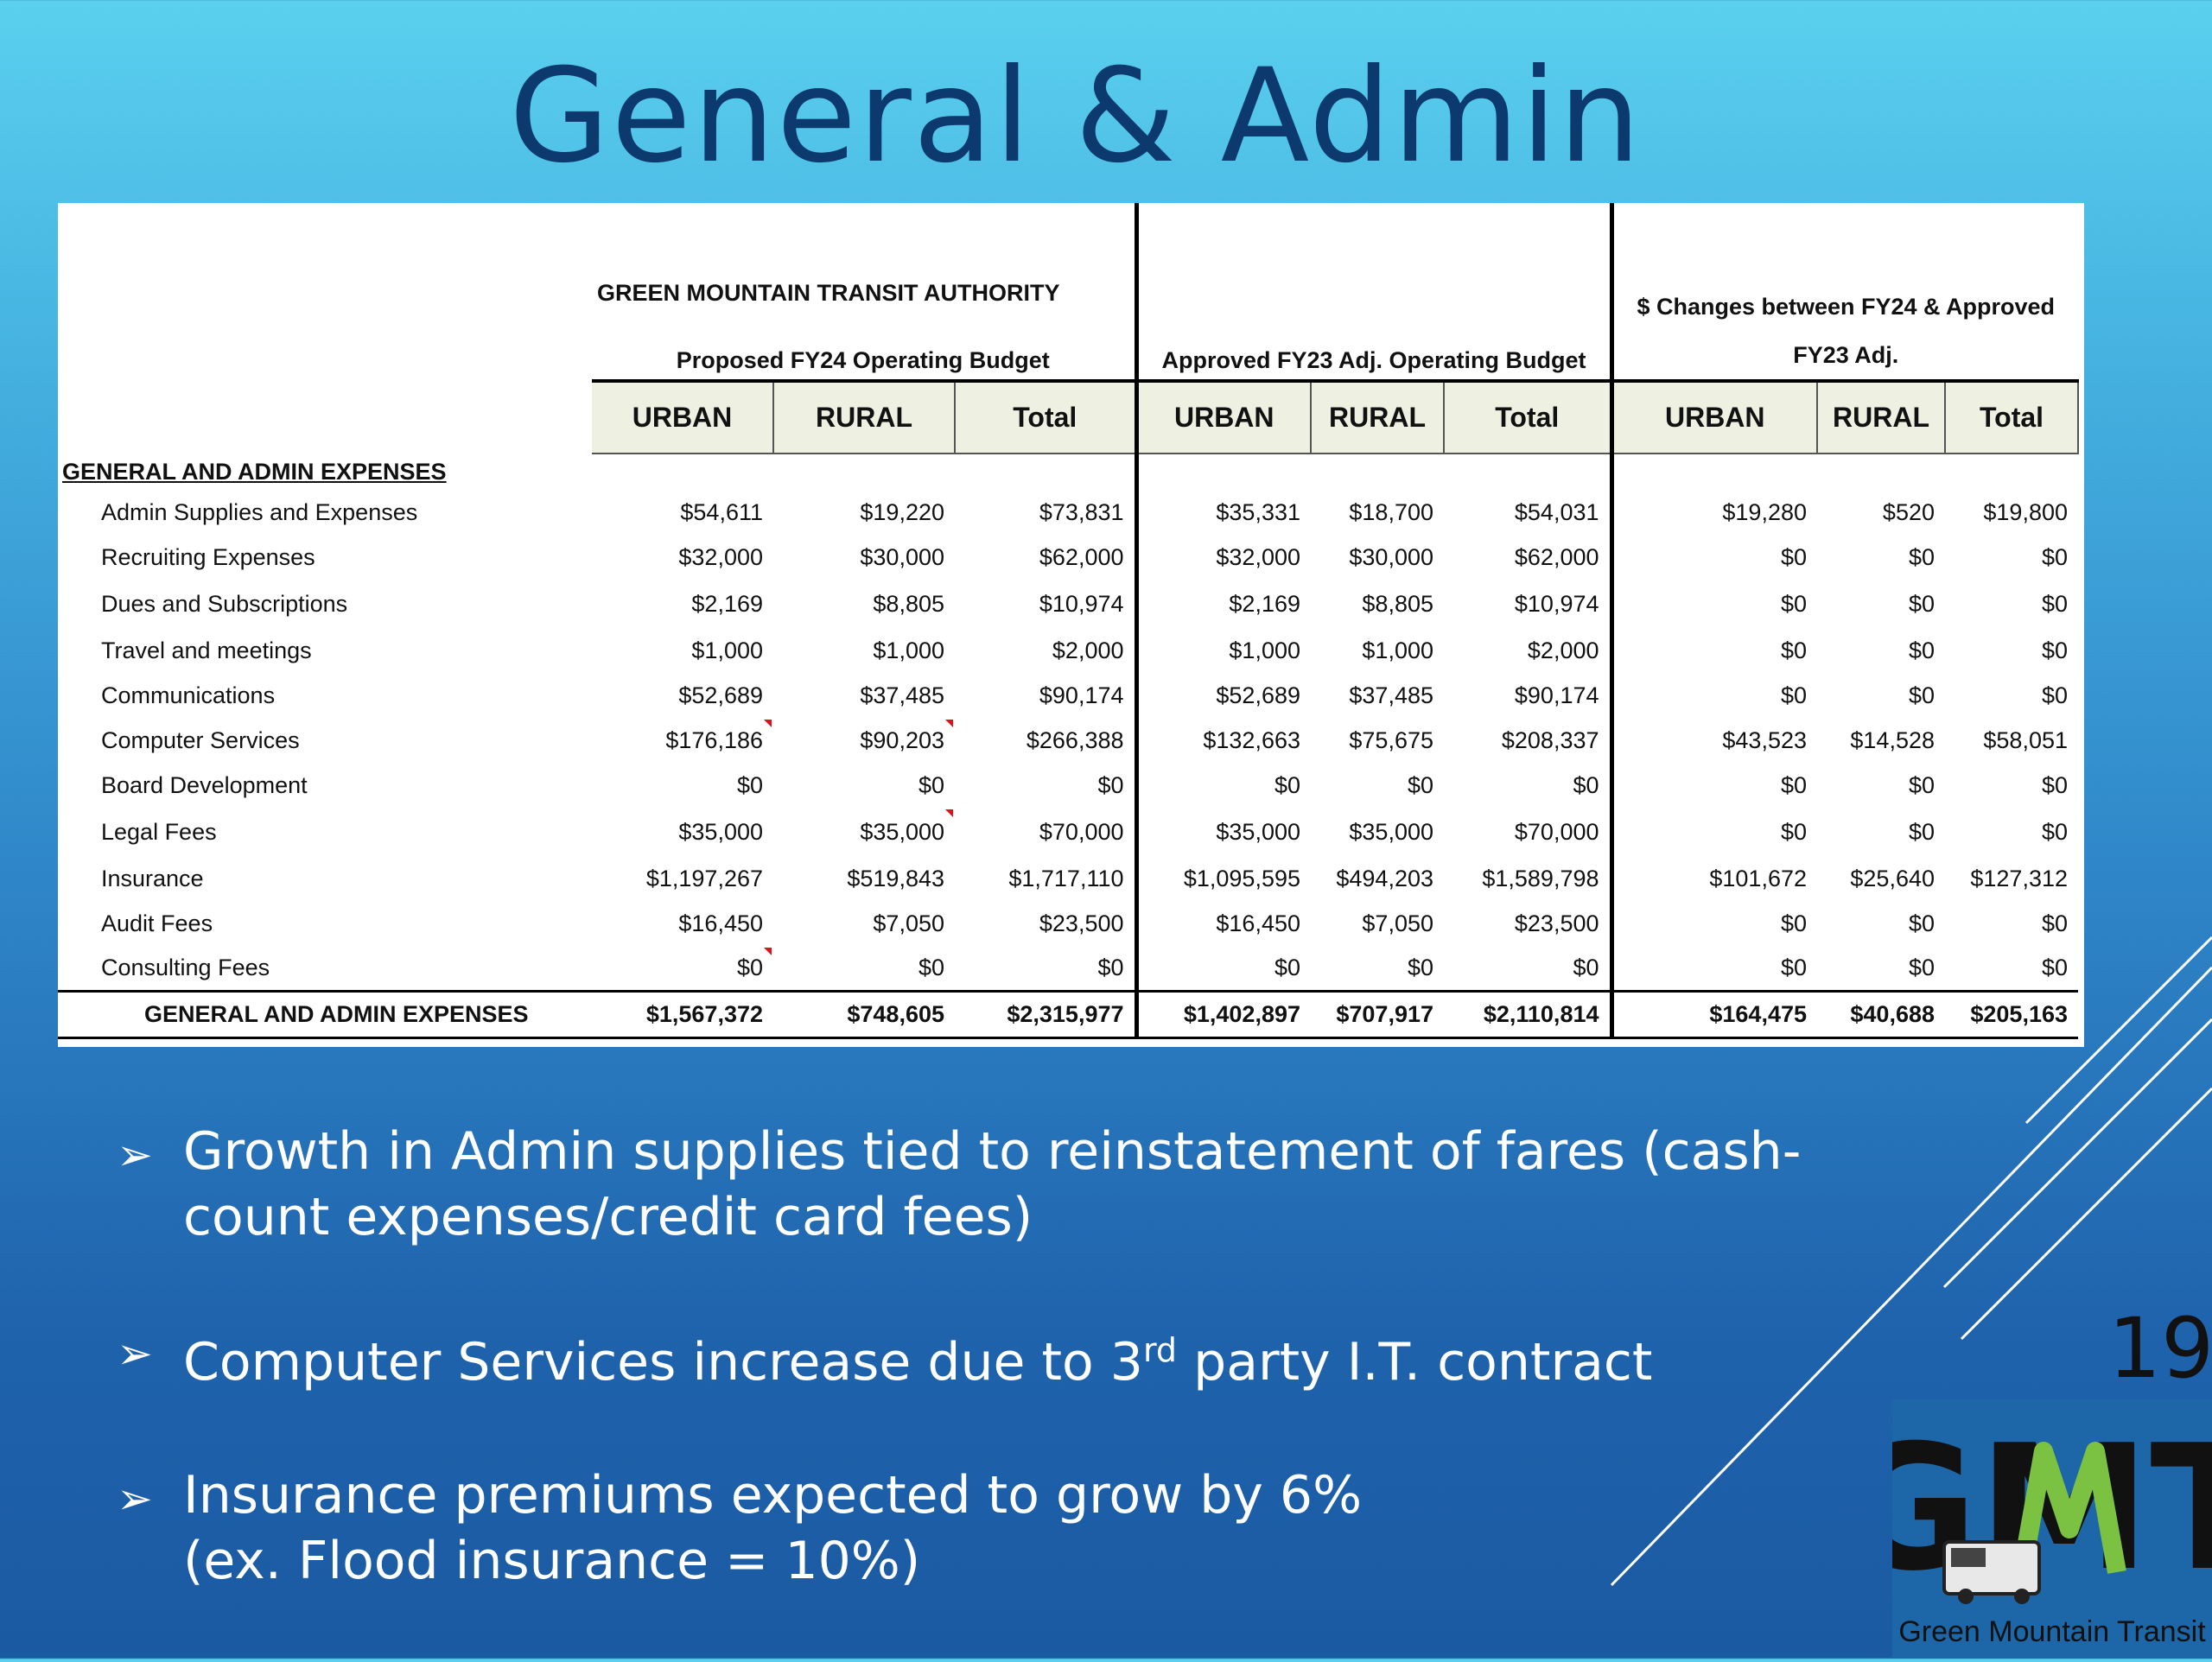 This screenshot has height=1662, width=2212. I want to click on value-cell: $16,450, so click(1222, 923).